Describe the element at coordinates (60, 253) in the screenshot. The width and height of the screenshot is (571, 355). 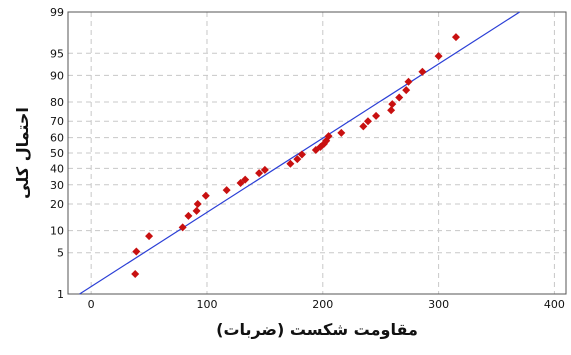
I see `y-tick-label: 5` at that location.